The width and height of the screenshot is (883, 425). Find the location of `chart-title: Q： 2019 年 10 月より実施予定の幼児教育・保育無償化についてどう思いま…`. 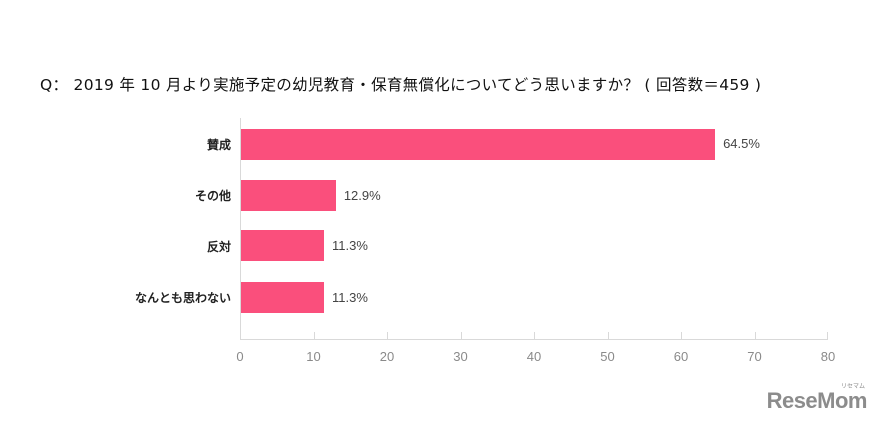

chart-title: Q： 2019 年 10 月より実施予定の幼児教育・保育無償化についてどう思いま… is located at coordinates (401, 85).